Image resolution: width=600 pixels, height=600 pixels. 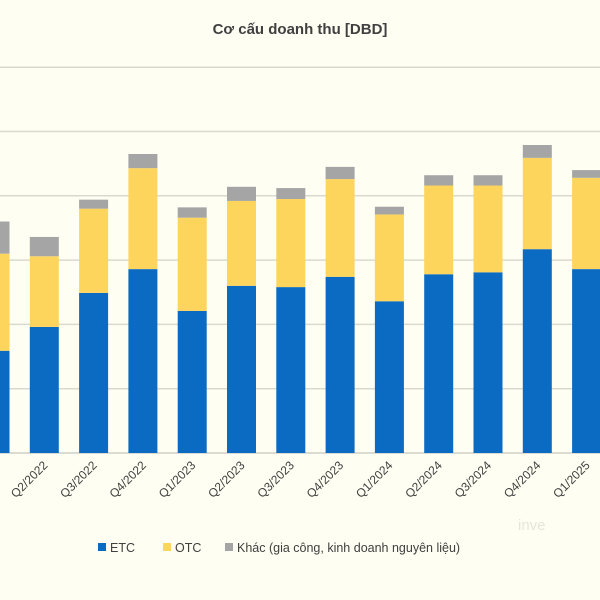 What do you see at coordinates (348, 548) in the screenshot?
I see `legend-label: Khác (gia công, kinh doanh nguyên liệu)` at bounding box center [348, 548].